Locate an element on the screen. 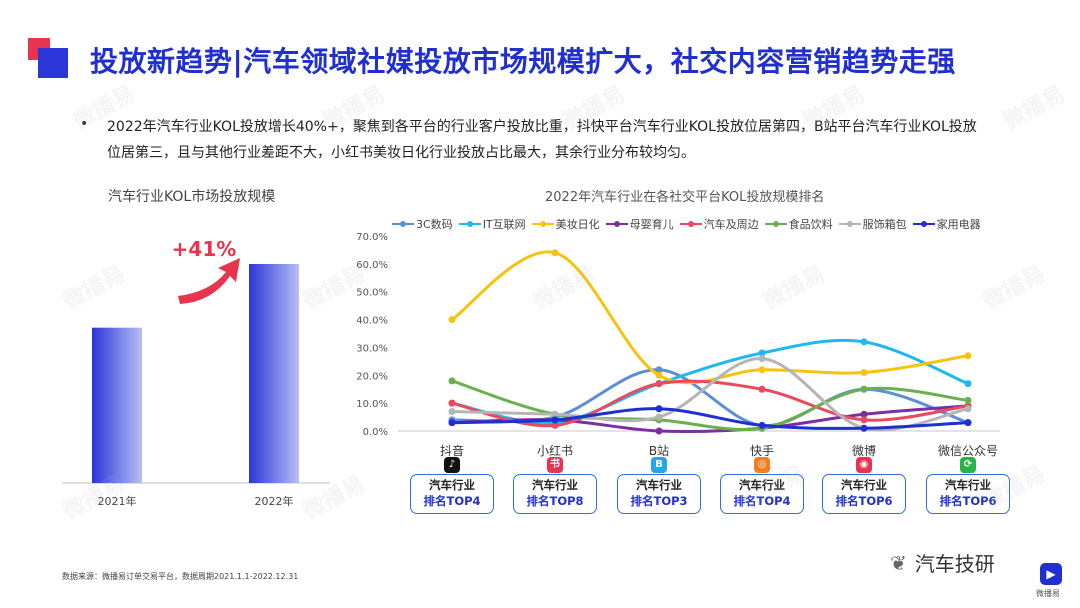 The height and width of the screenshot is (608, 1080). legend-label: 汽车及周边 is located at coordinates (731, 224).